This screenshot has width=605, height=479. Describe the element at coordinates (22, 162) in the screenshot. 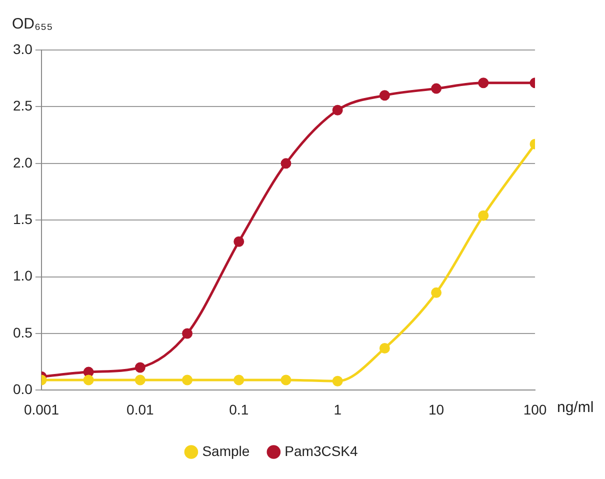

I see `y-tick-label: 2.0` at that location.